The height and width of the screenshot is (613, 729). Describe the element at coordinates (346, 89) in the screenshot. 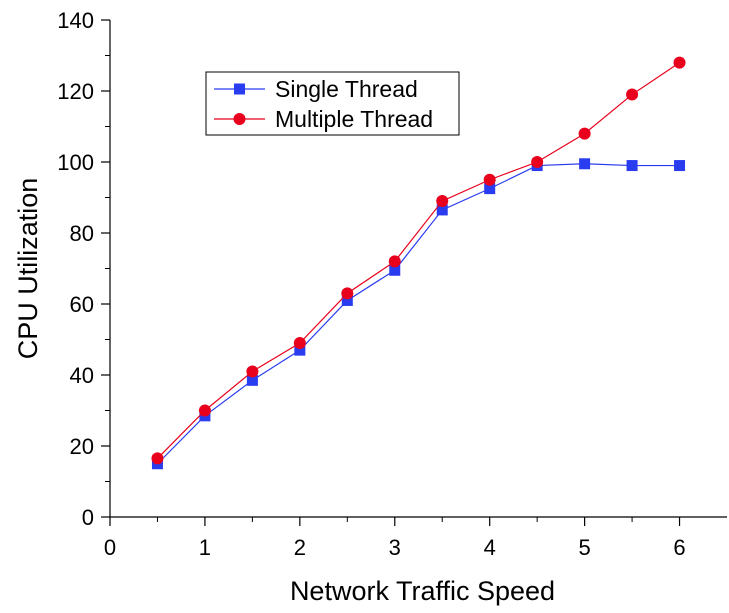

I see `legend-label: Single Thread` at that location.